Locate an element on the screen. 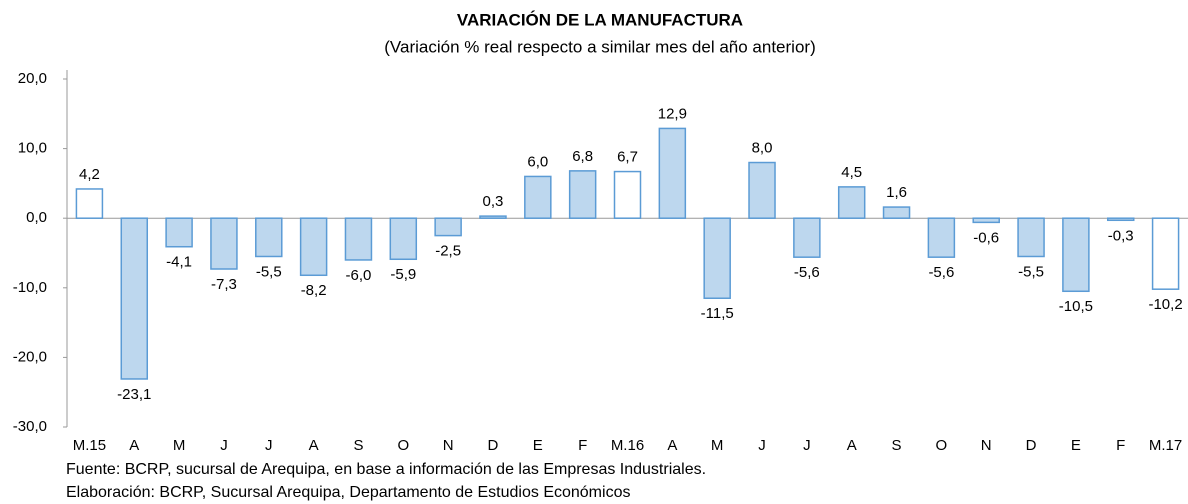 This screenshot has height=504, width=1188. y-tick-label: 20,0 is located at coordinates (32, 78).